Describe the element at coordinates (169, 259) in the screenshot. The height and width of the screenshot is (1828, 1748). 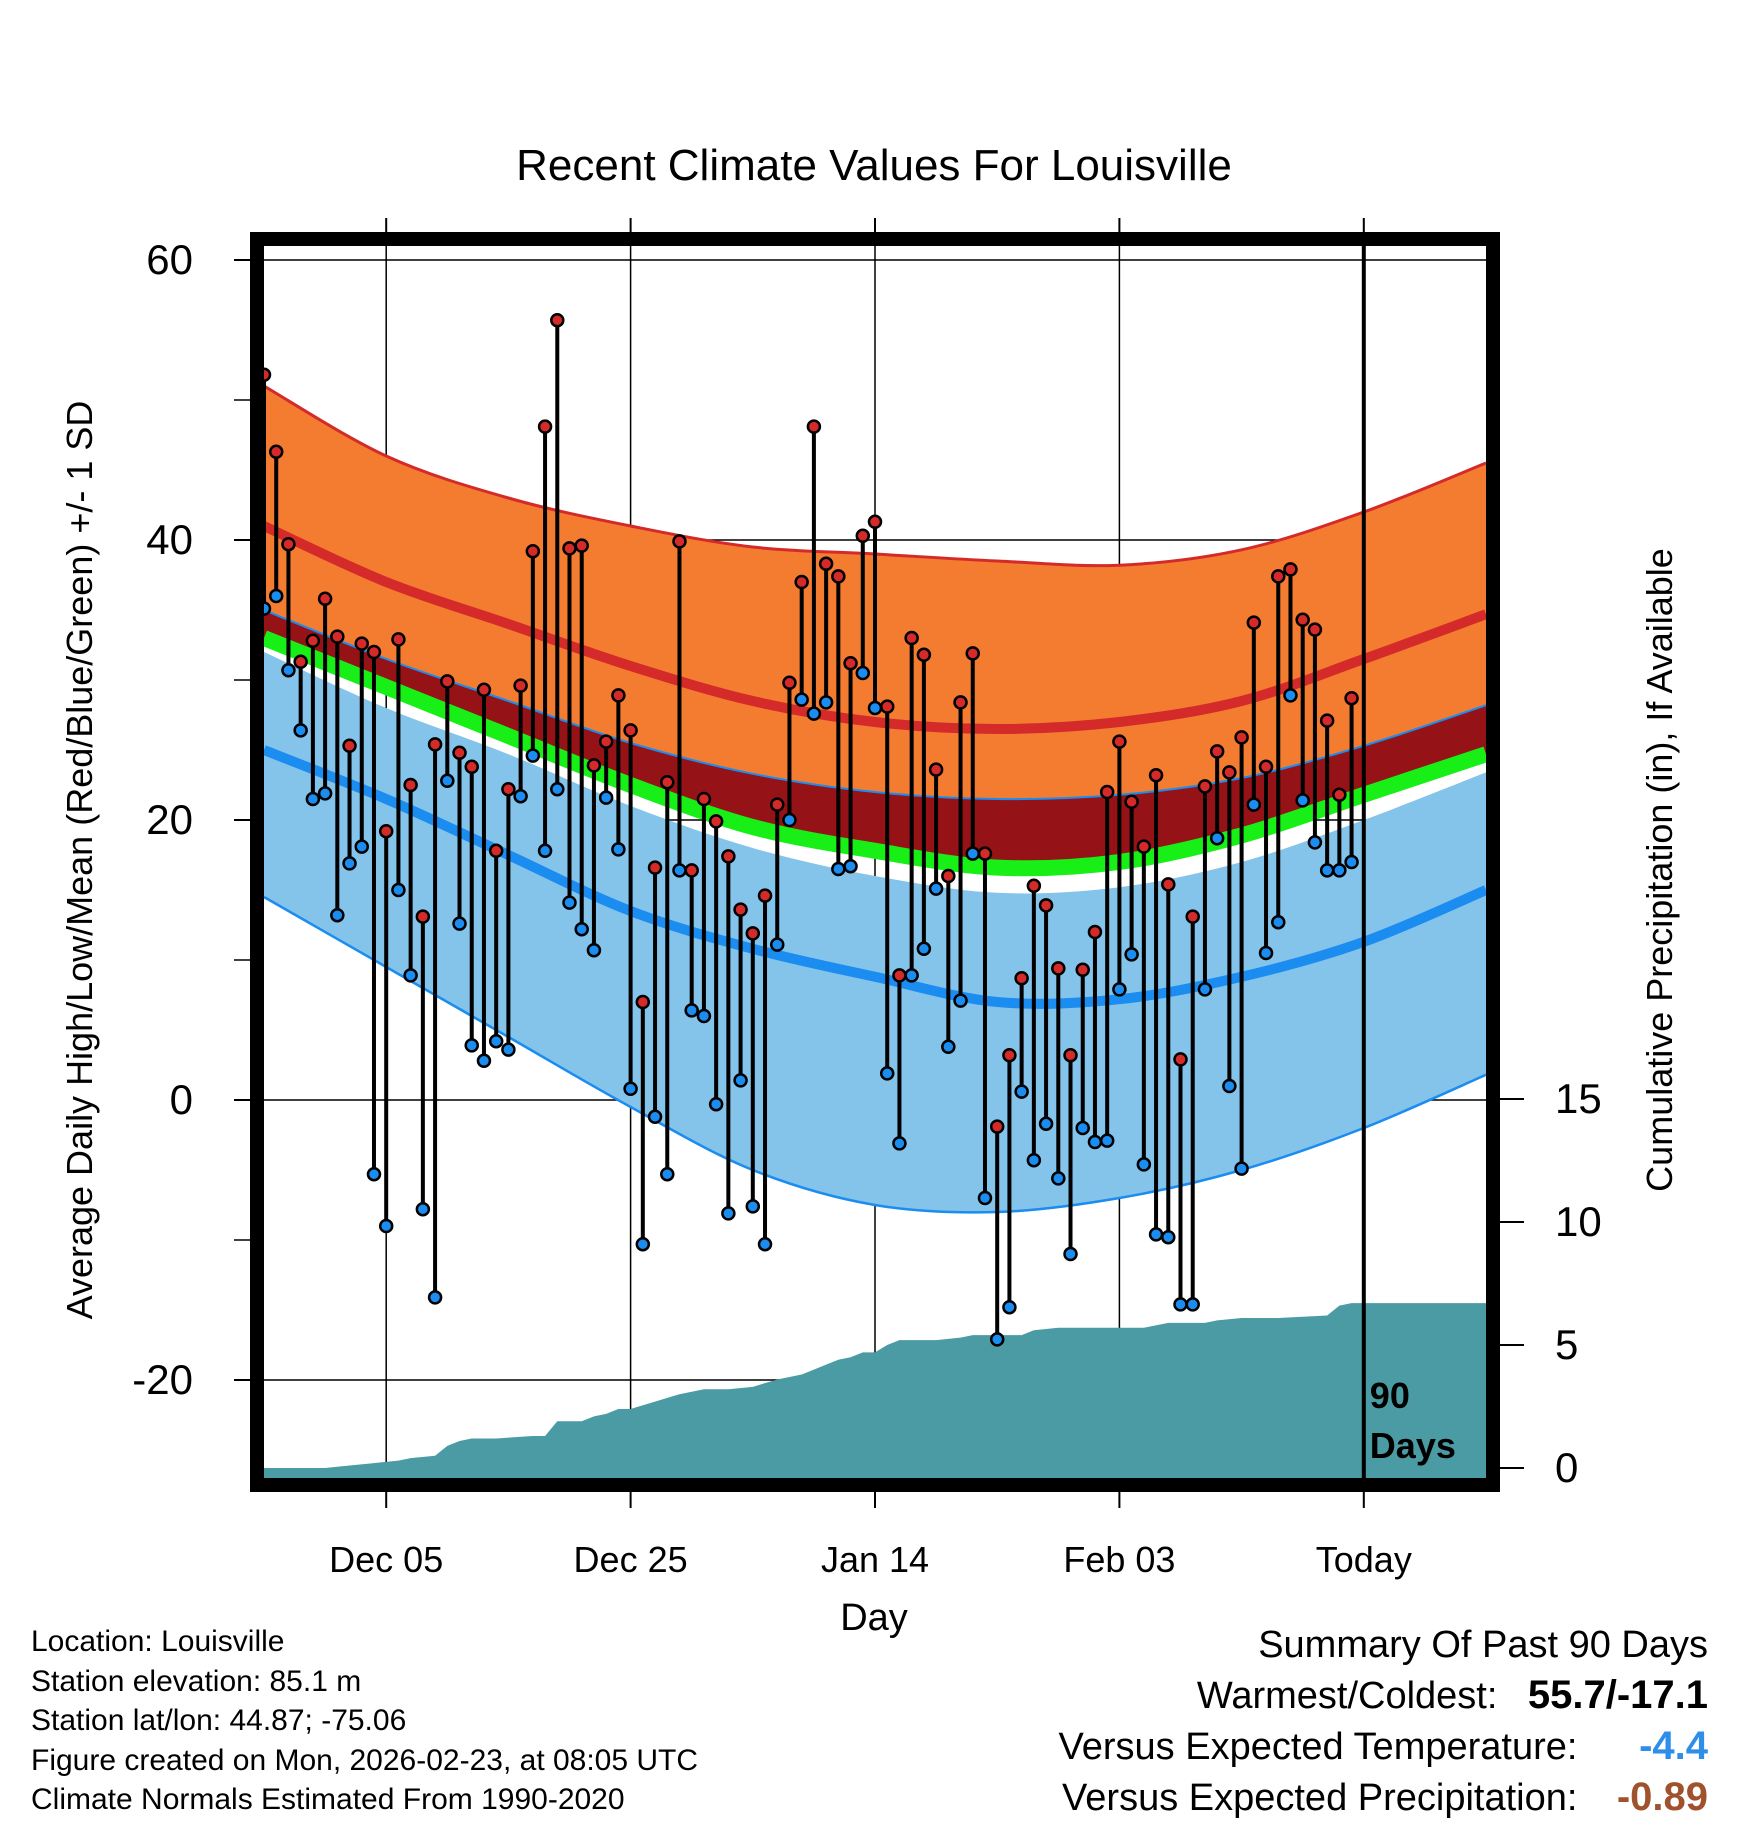
I see `y-tick-label-left: 60` at that location.